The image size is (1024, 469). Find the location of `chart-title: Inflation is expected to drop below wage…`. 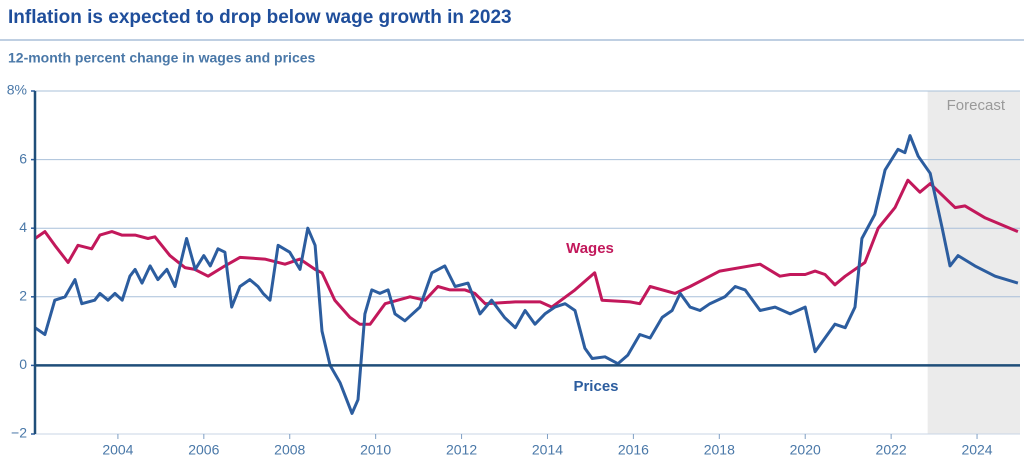

chart-title: Inflation is expected to drop below wage… is located at coordinates (260, 17).